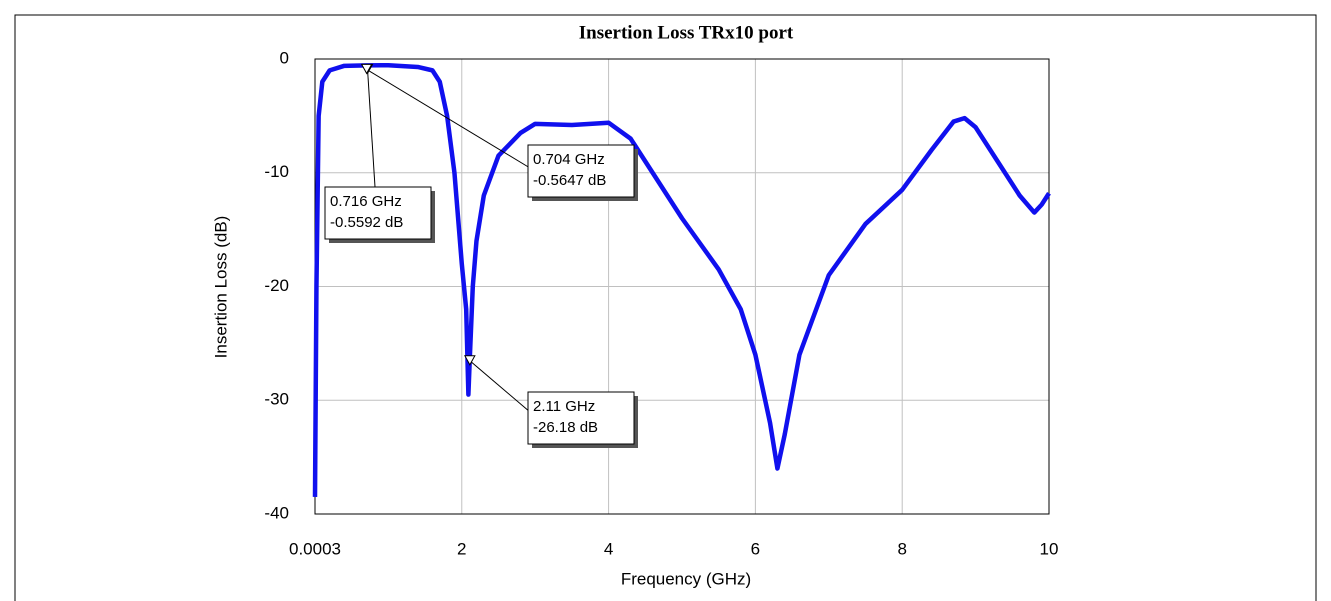  What do you see at coordinates (608, 548) in the screenshot?
I see `x-tick-label: 4` at bounding box center [608, 548].